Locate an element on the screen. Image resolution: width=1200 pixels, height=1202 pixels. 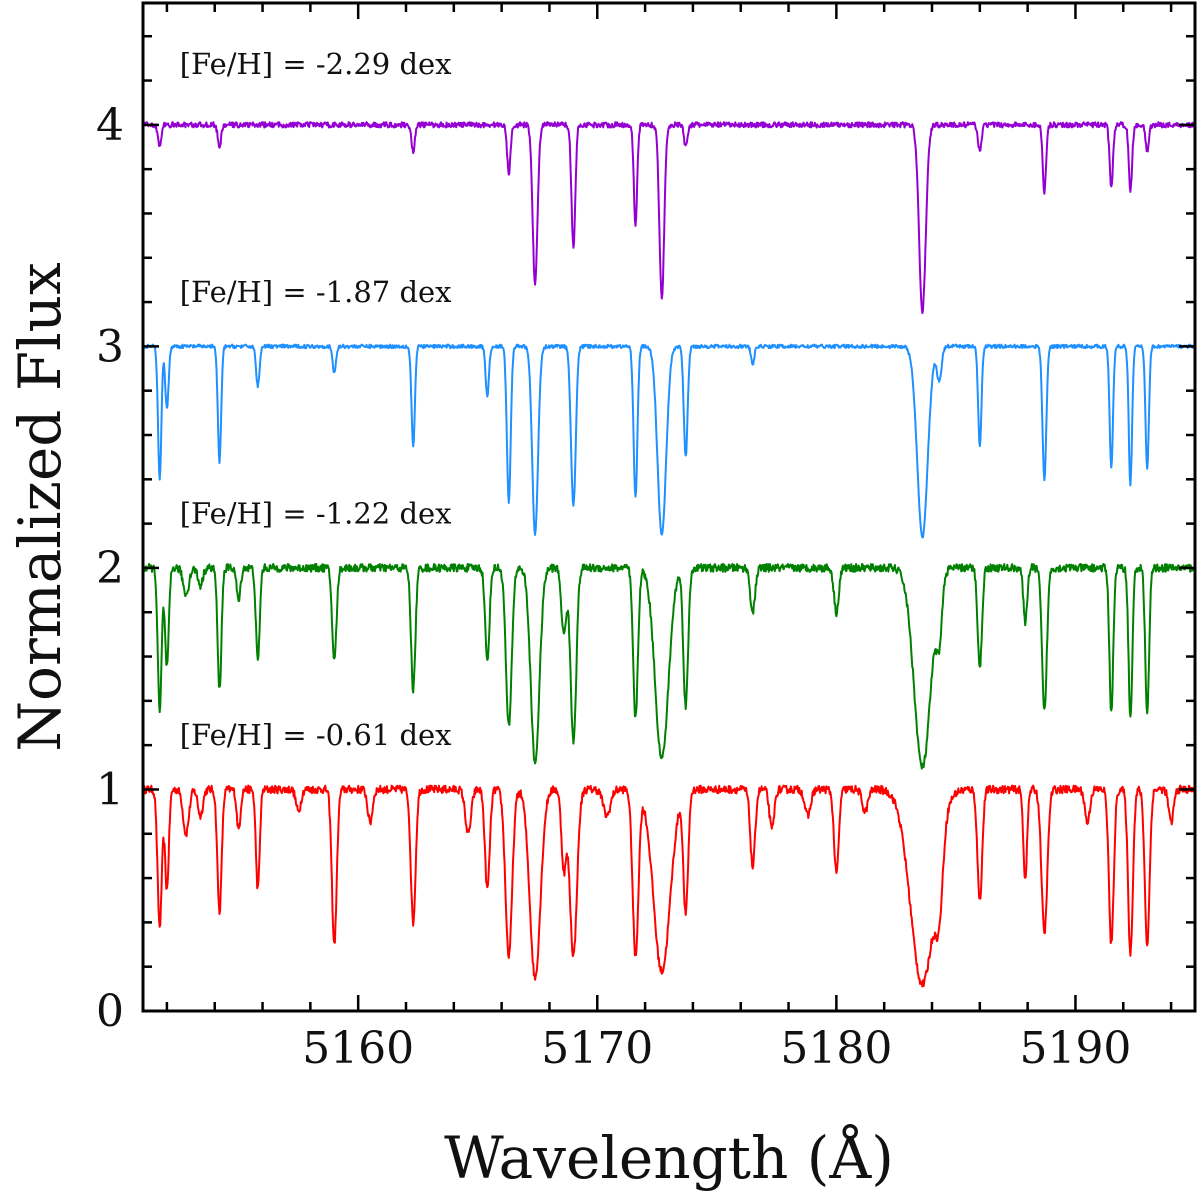
x-tick-label: 5160 is located at coordinates (358, 1048).